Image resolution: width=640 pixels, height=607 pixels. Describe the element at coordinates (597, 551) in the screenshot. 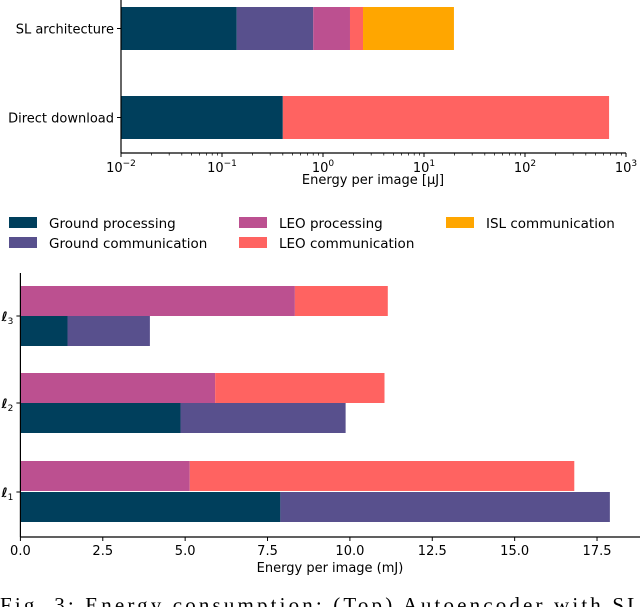

I see `xtick-label: 17.5` at that location.